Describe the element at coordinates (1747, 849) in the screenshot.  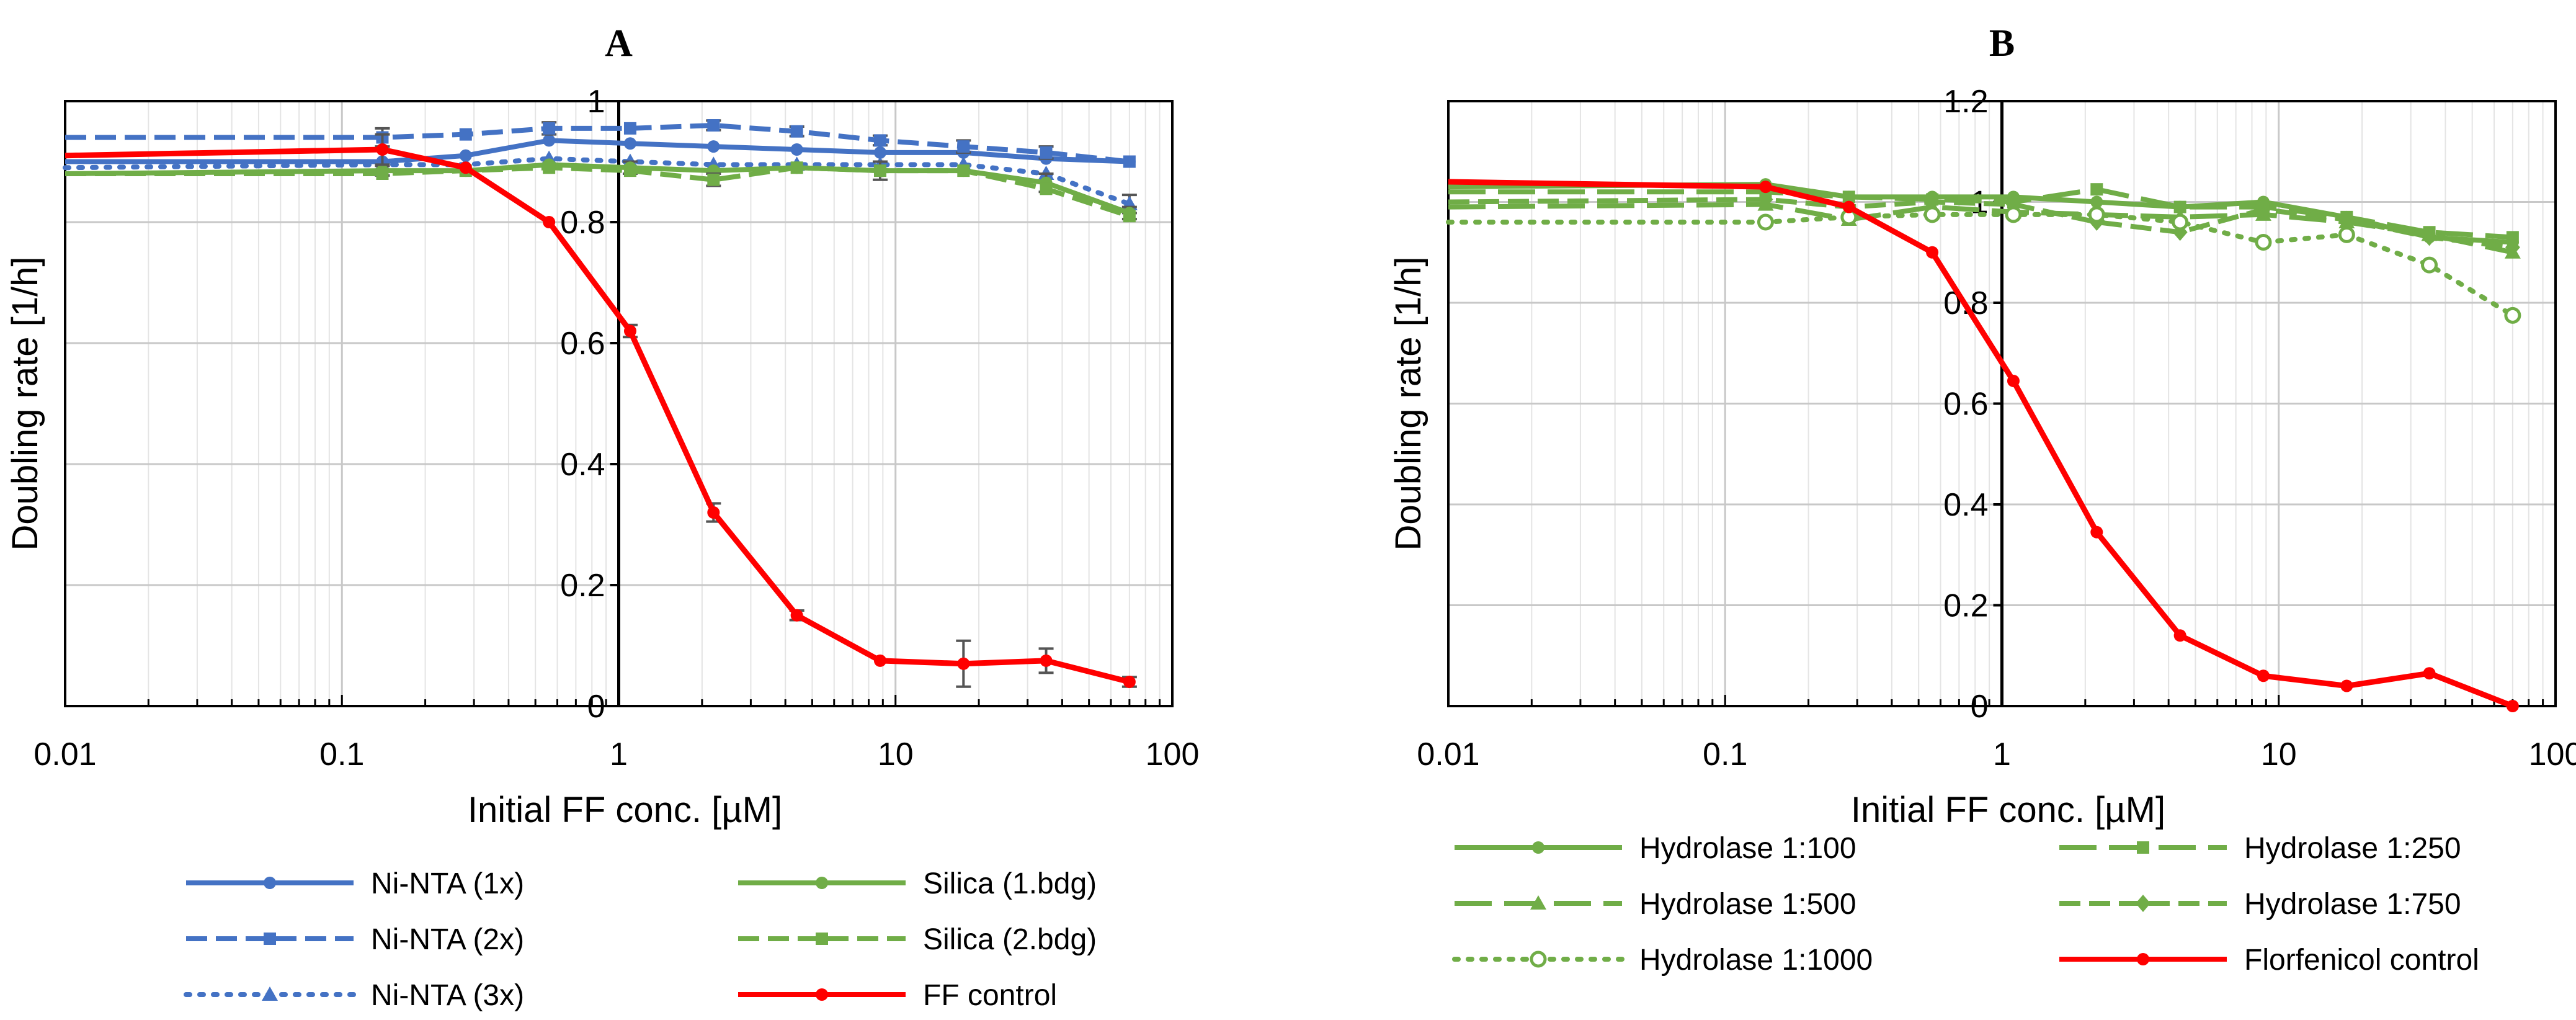
I see `legend-label: Hydrolase 1:100` at that location.